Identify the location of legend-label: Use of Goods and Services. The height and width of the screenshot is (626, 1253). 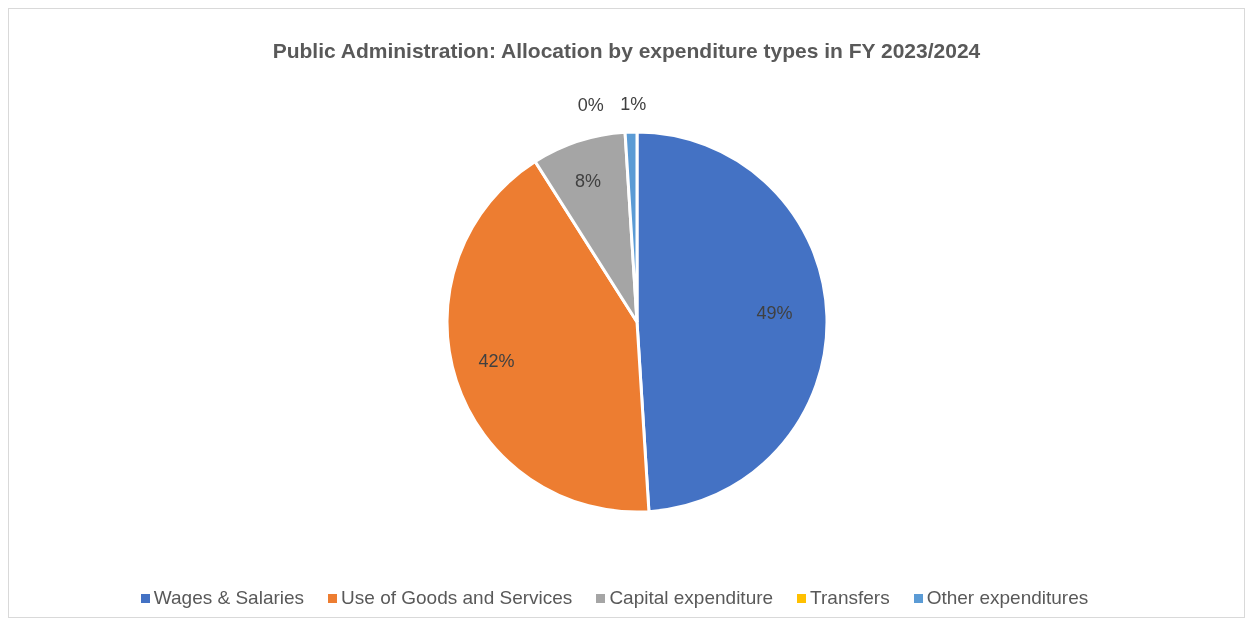
(457, 597).